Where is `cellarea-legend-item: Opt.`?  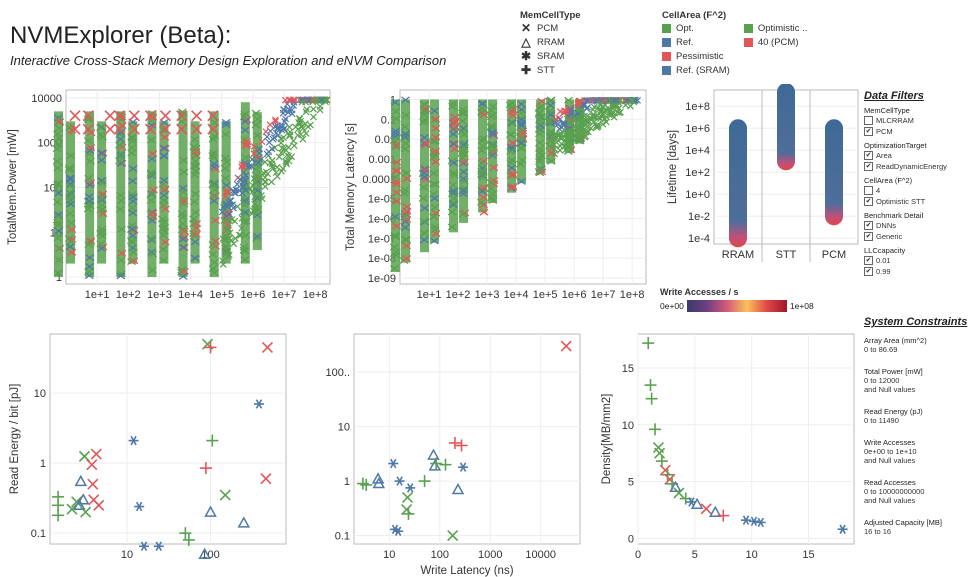 cellarea-legend-item: Opt. is located at coordinates (696, 28).